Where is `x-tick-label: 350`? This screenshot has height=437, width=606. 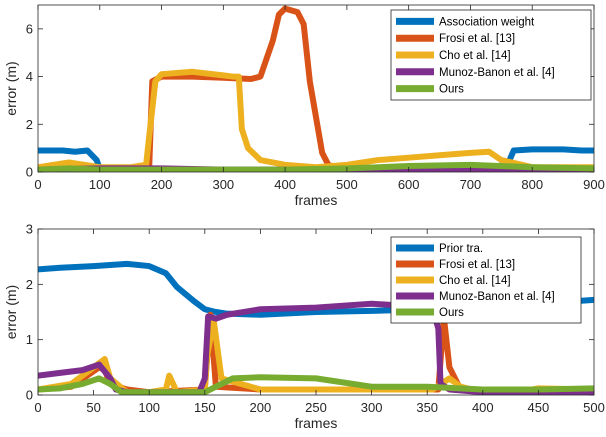
x-tick-label: 350 is located at coordinates (427, 407).